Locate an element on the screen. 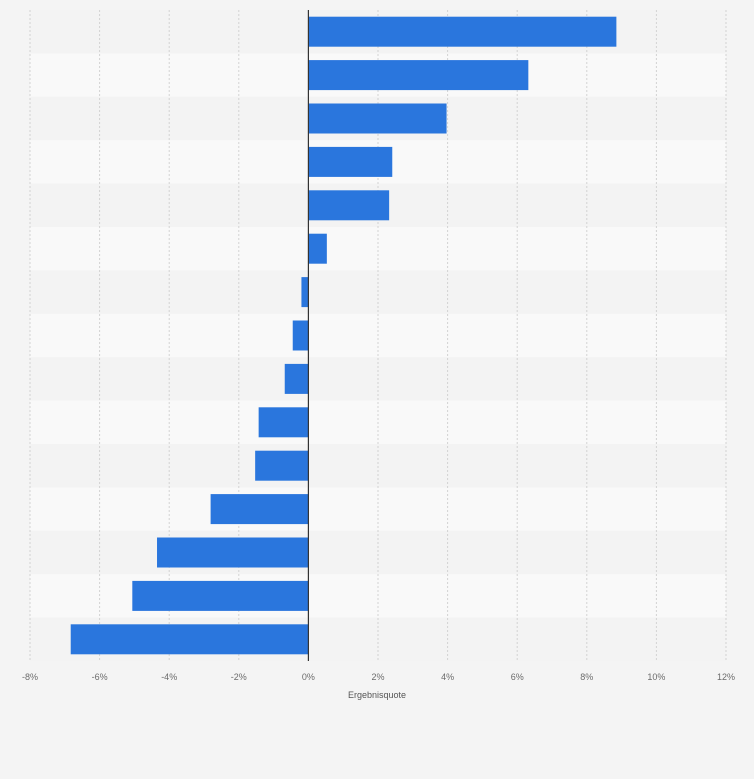 The width and height of the screenshot is (754, 779). x-tick-label: 6% is located at coordinates (517, 677).